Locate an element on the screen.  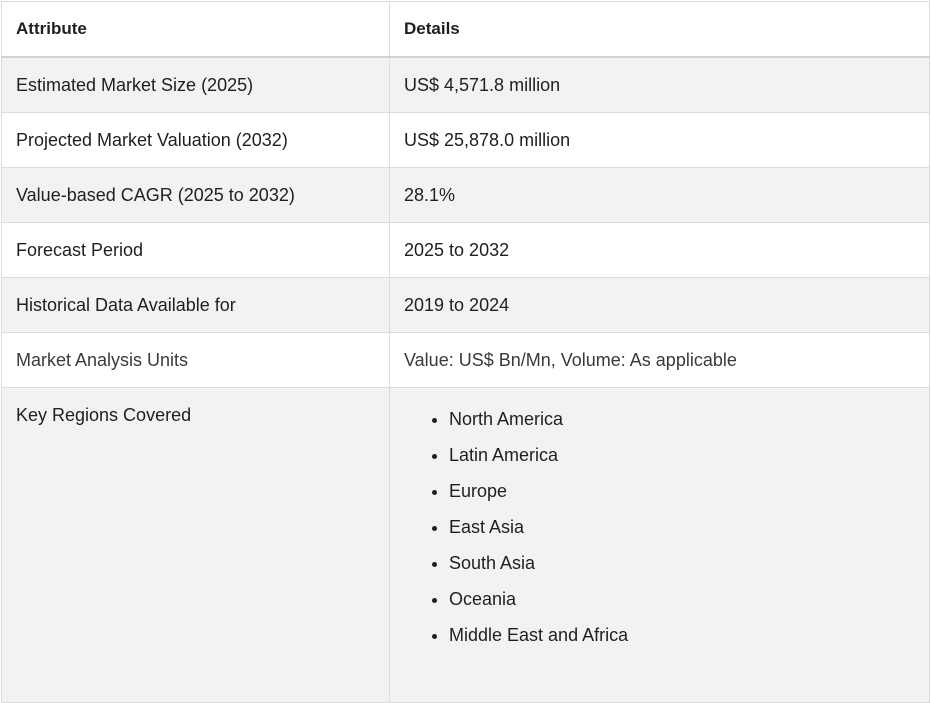
region-item: South Asia is located at coordinates (682, 568).